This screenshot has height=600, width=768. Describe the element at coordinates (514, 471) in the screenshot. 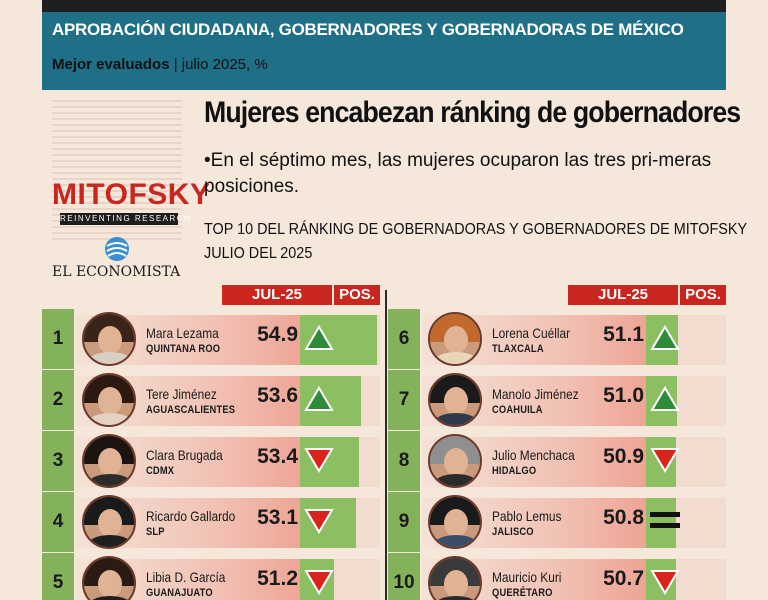

I see `governor-state: HIDALGO` at that location.